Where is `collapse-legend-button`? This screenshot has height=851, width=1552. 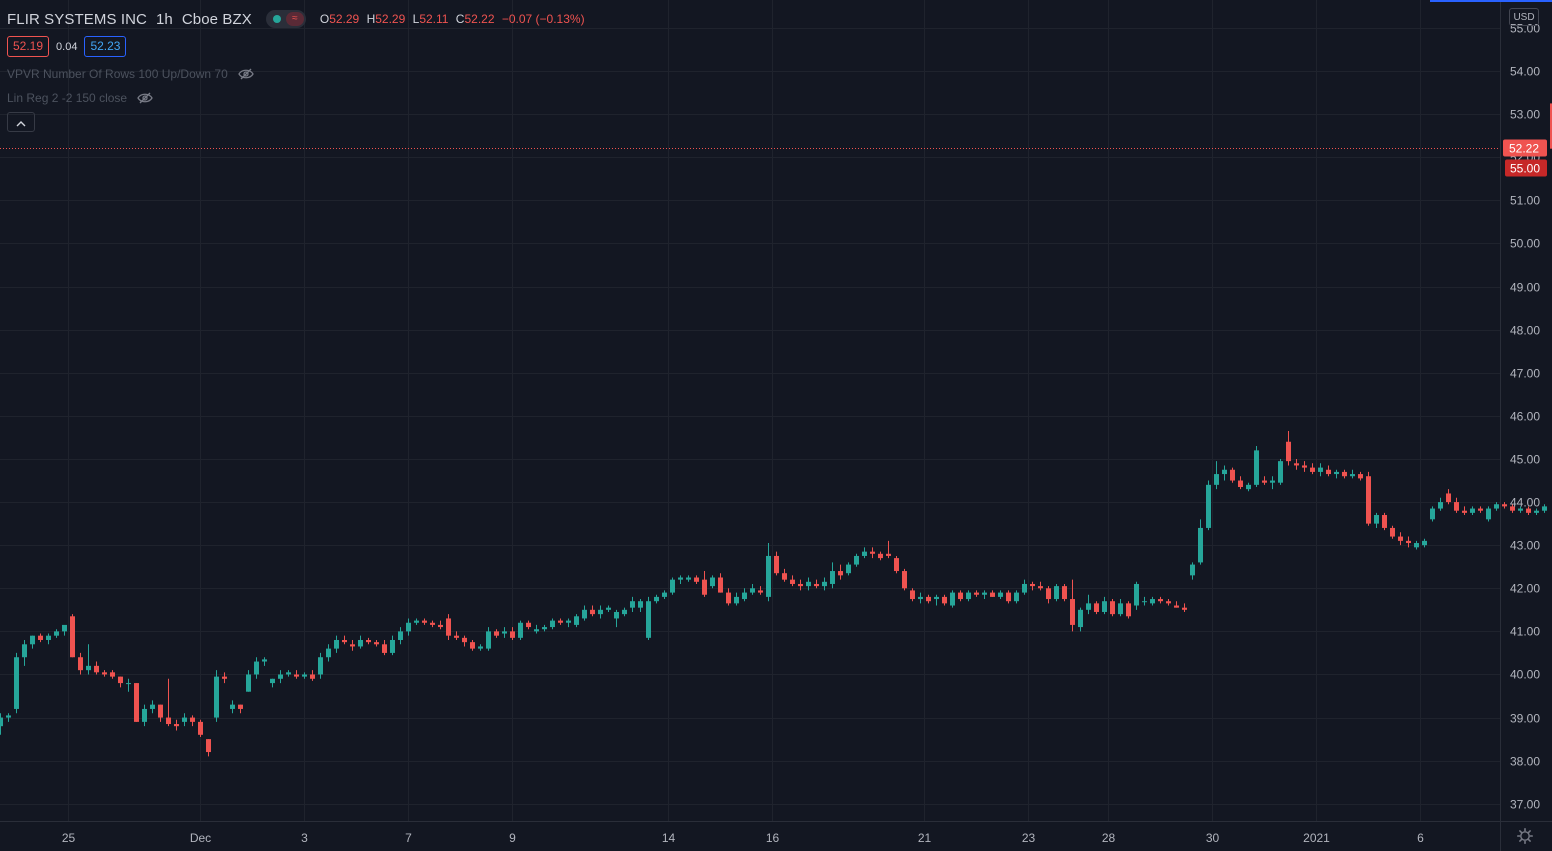
collapse-legend-button is located at coordinates (21, 122).